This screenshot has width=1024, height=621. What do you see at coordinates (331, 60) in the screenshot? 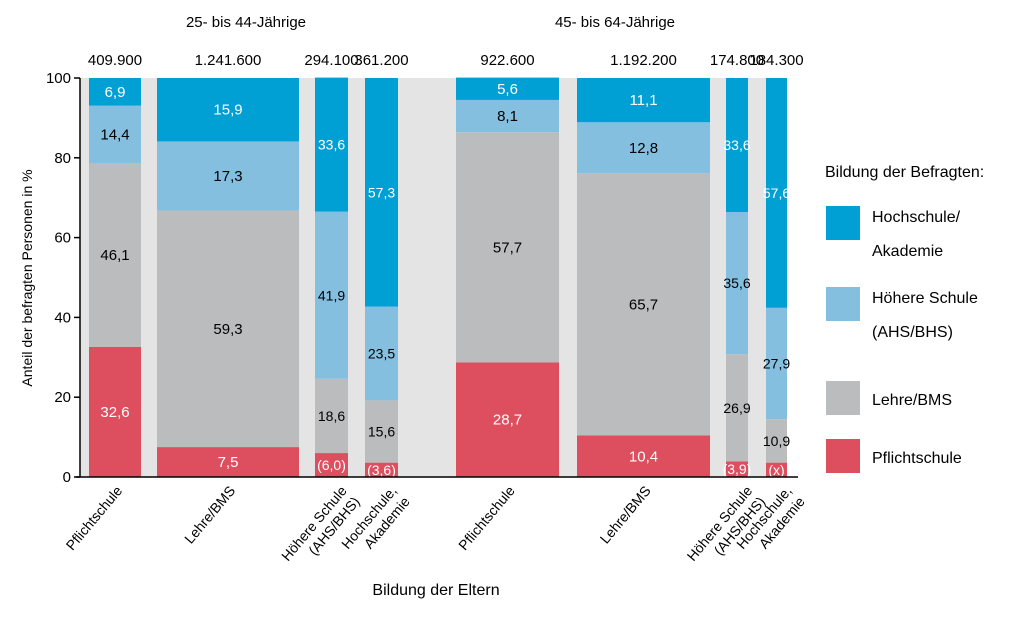
I see `bar-total: 294.100` at bounding box center [331, 60].